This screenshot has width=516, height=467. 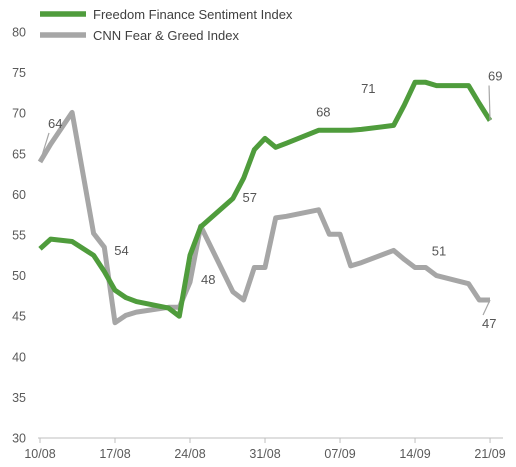 What do you see at coordinates (414, 454) in the screenshot?
I see `x-tick-label: 14/09` at bounding box center [414, 454].